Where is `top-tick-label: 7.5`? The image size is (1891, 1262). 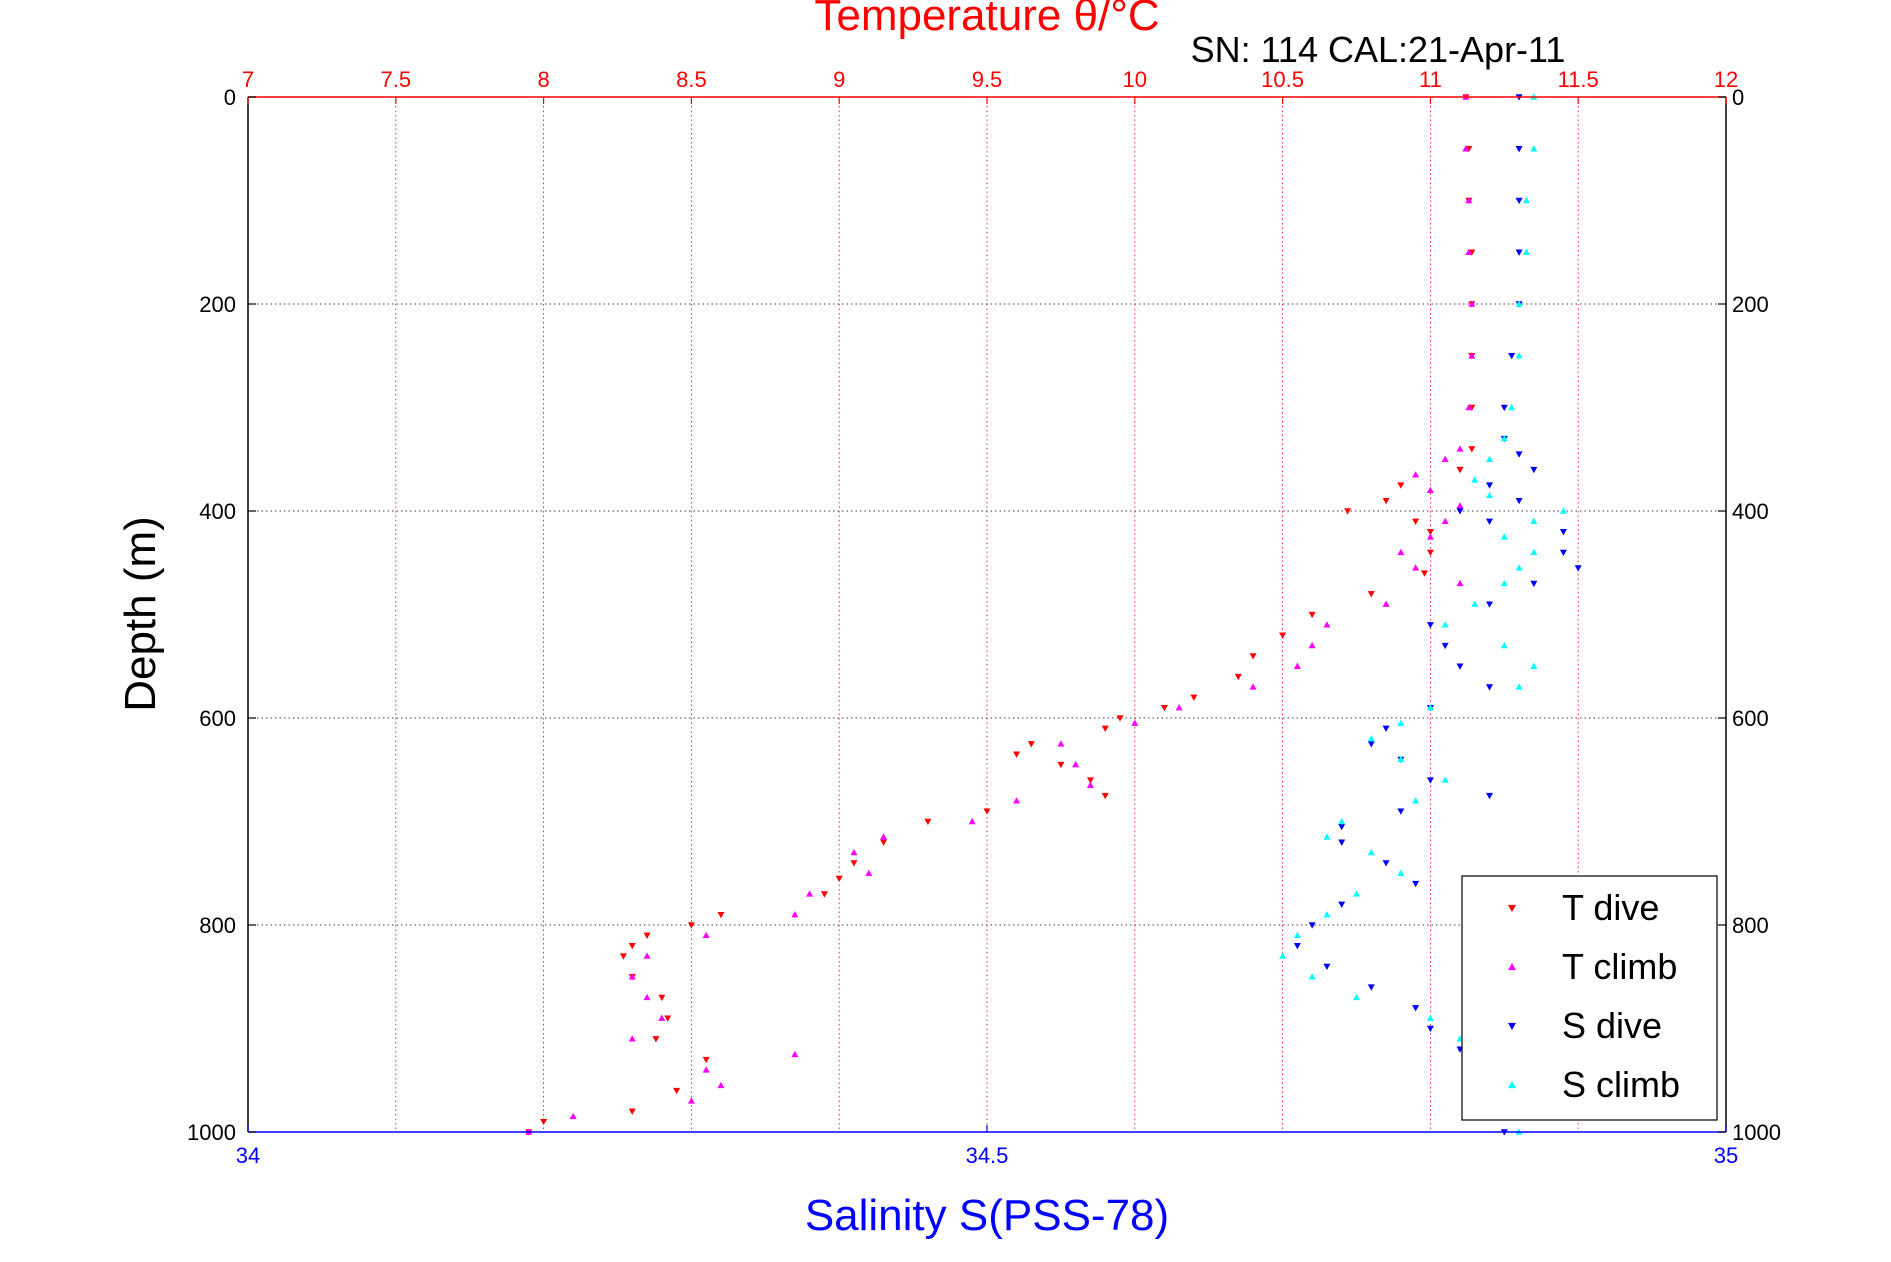
top-tick-label: 7.5 is located at coordinates (396, 79).